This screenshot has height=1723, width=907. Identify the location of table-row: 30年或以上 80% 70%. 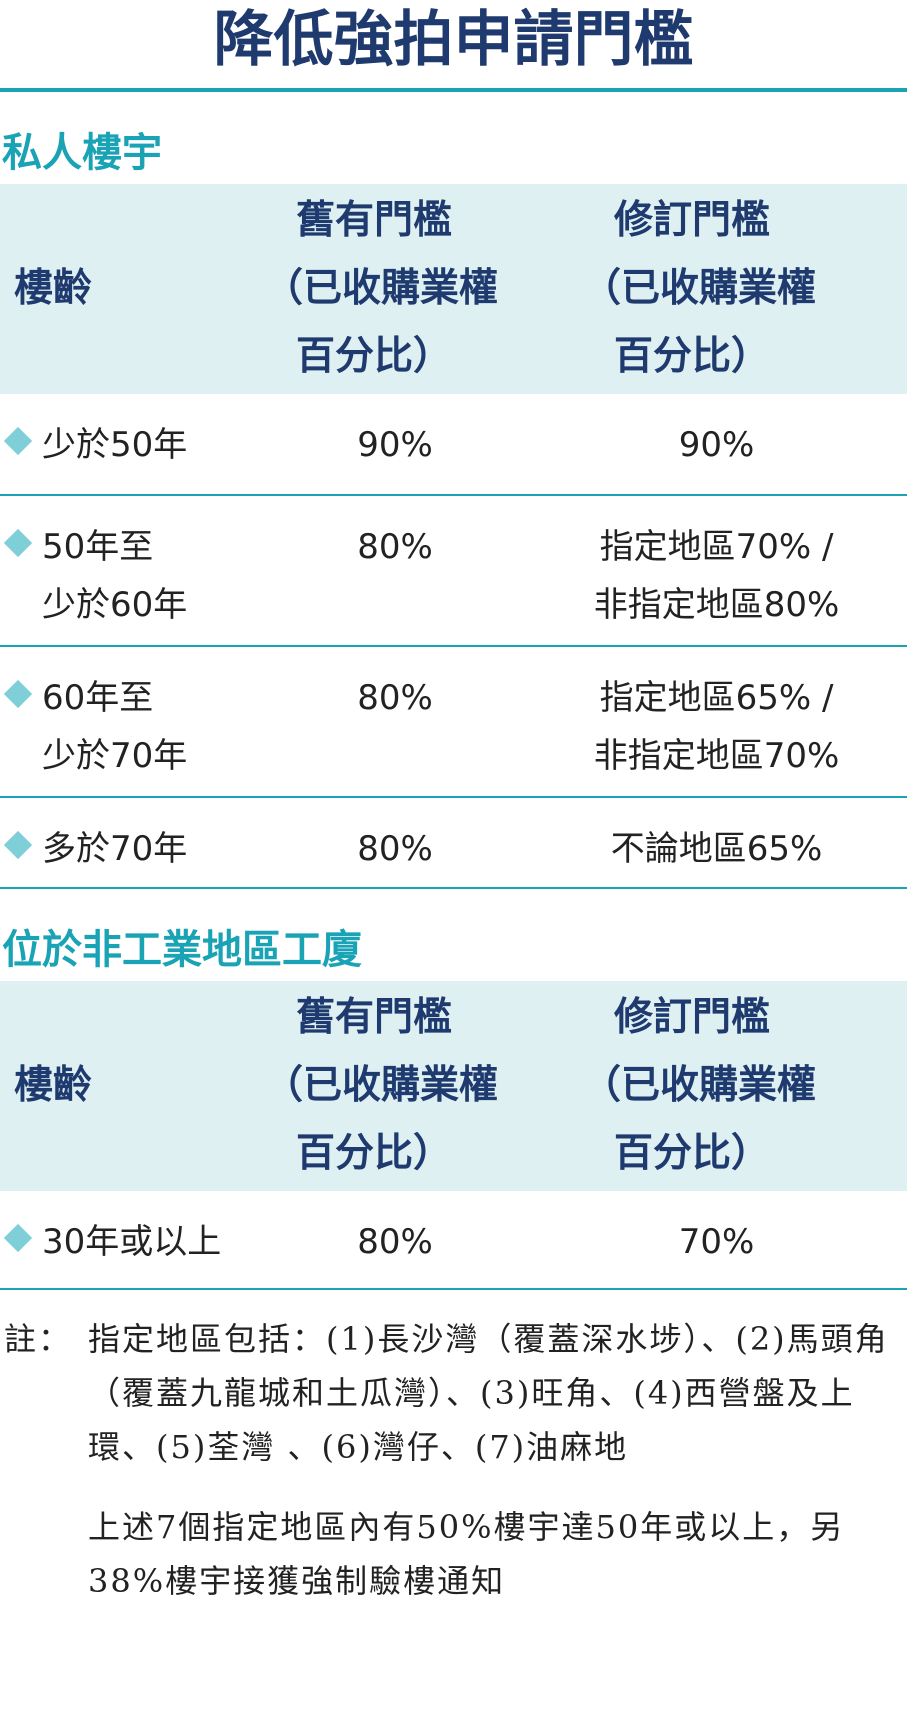
(453, 1240).